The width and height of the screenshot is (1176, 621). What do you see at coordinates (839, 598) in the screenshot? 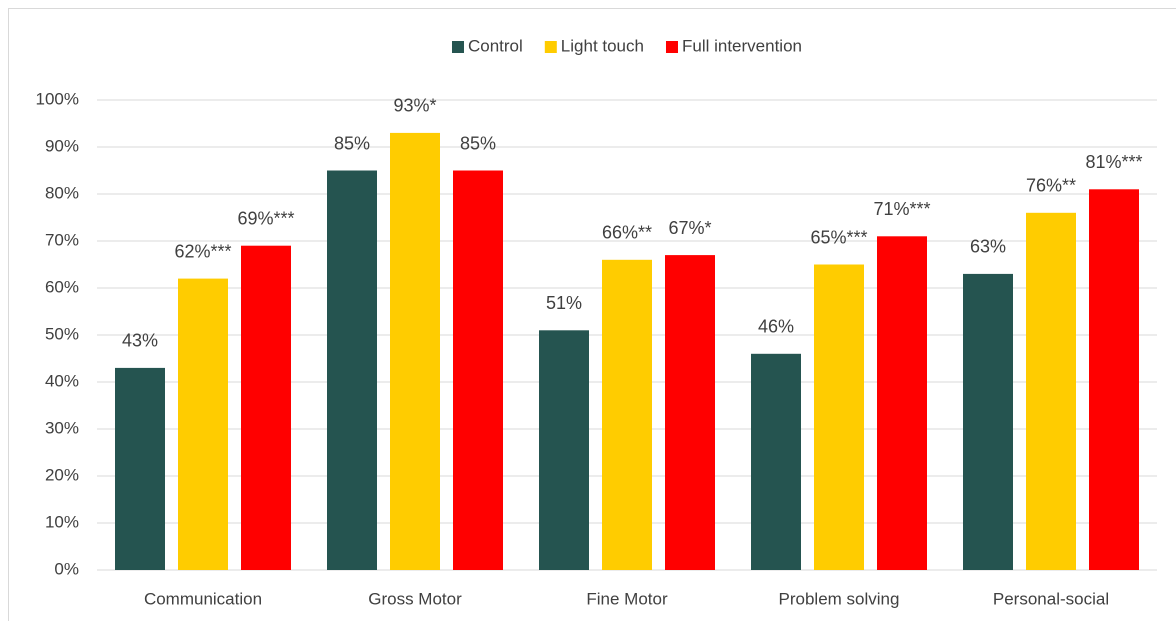
I see `x-tick-label: Problem solving` at bounding box center [839, 598].